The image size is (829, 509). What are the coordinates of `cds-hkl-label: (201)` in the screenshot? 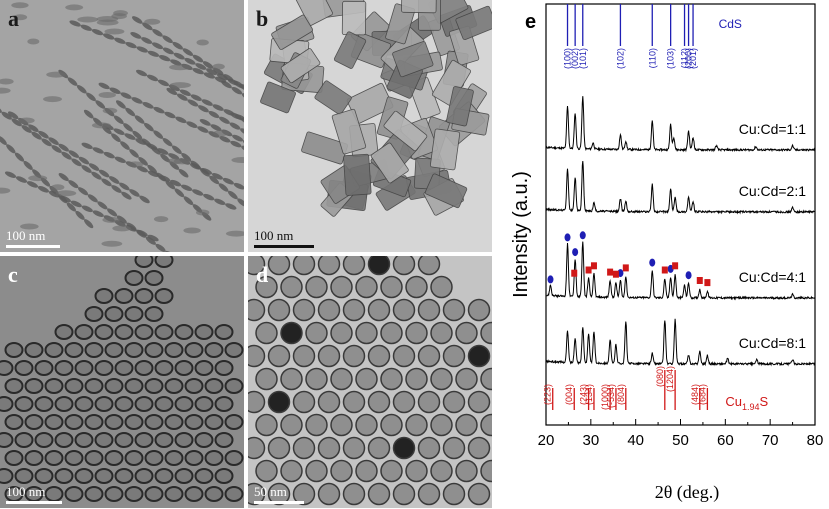 It's located at (693, 58).